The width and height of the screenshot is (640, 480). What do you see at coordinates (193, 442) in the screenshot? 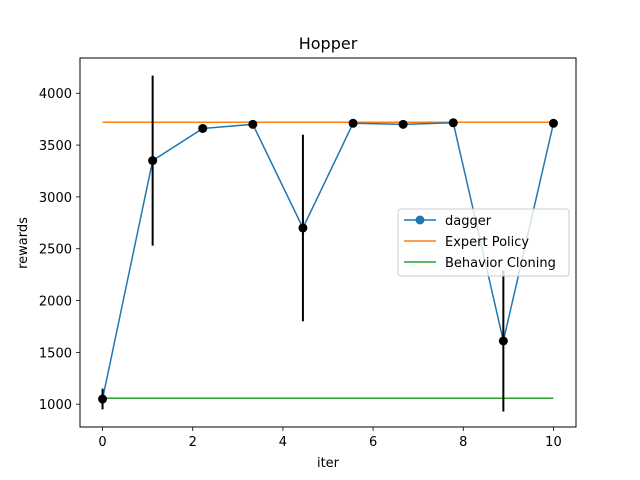
I see `x-tick-label: 2` at bounding box center [193, 442].